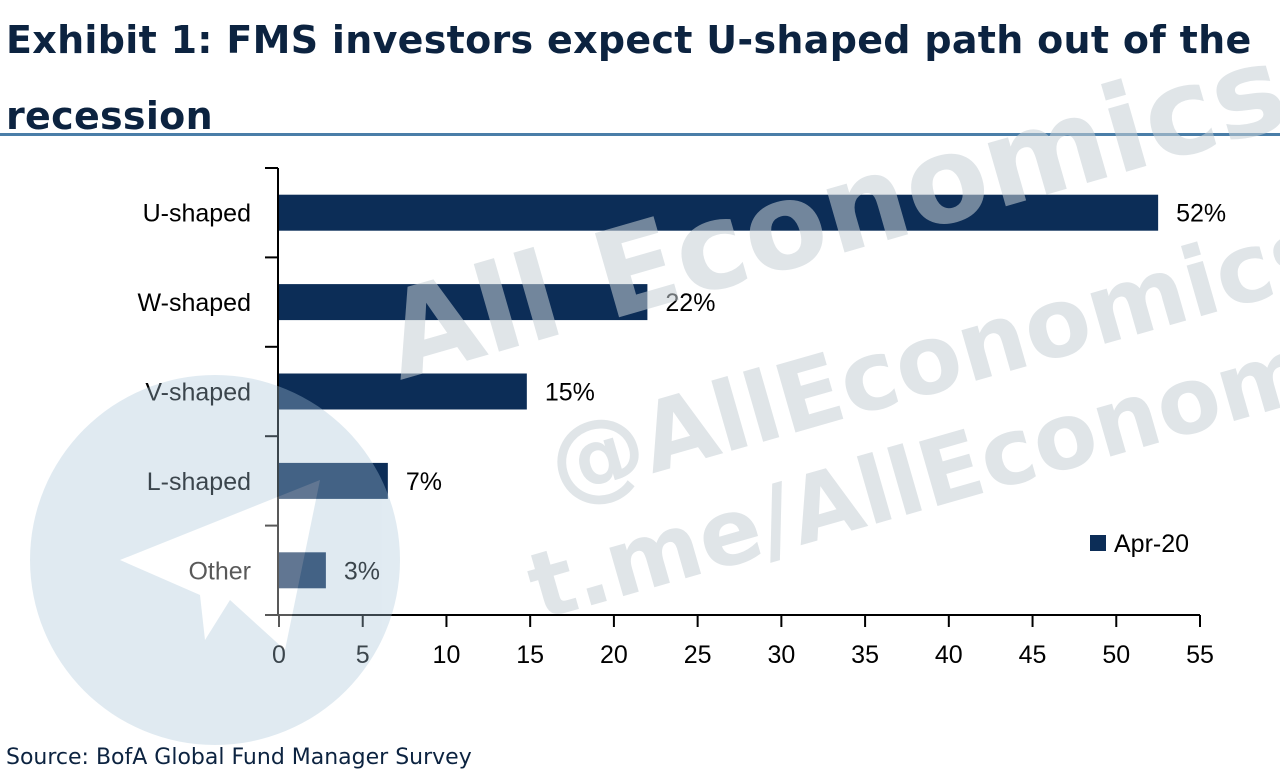 This screenshot has width=1280, height=781. Describe the element at coordinates (333, 480) in the screenshot. I see `bar-l-shaped` at that location.